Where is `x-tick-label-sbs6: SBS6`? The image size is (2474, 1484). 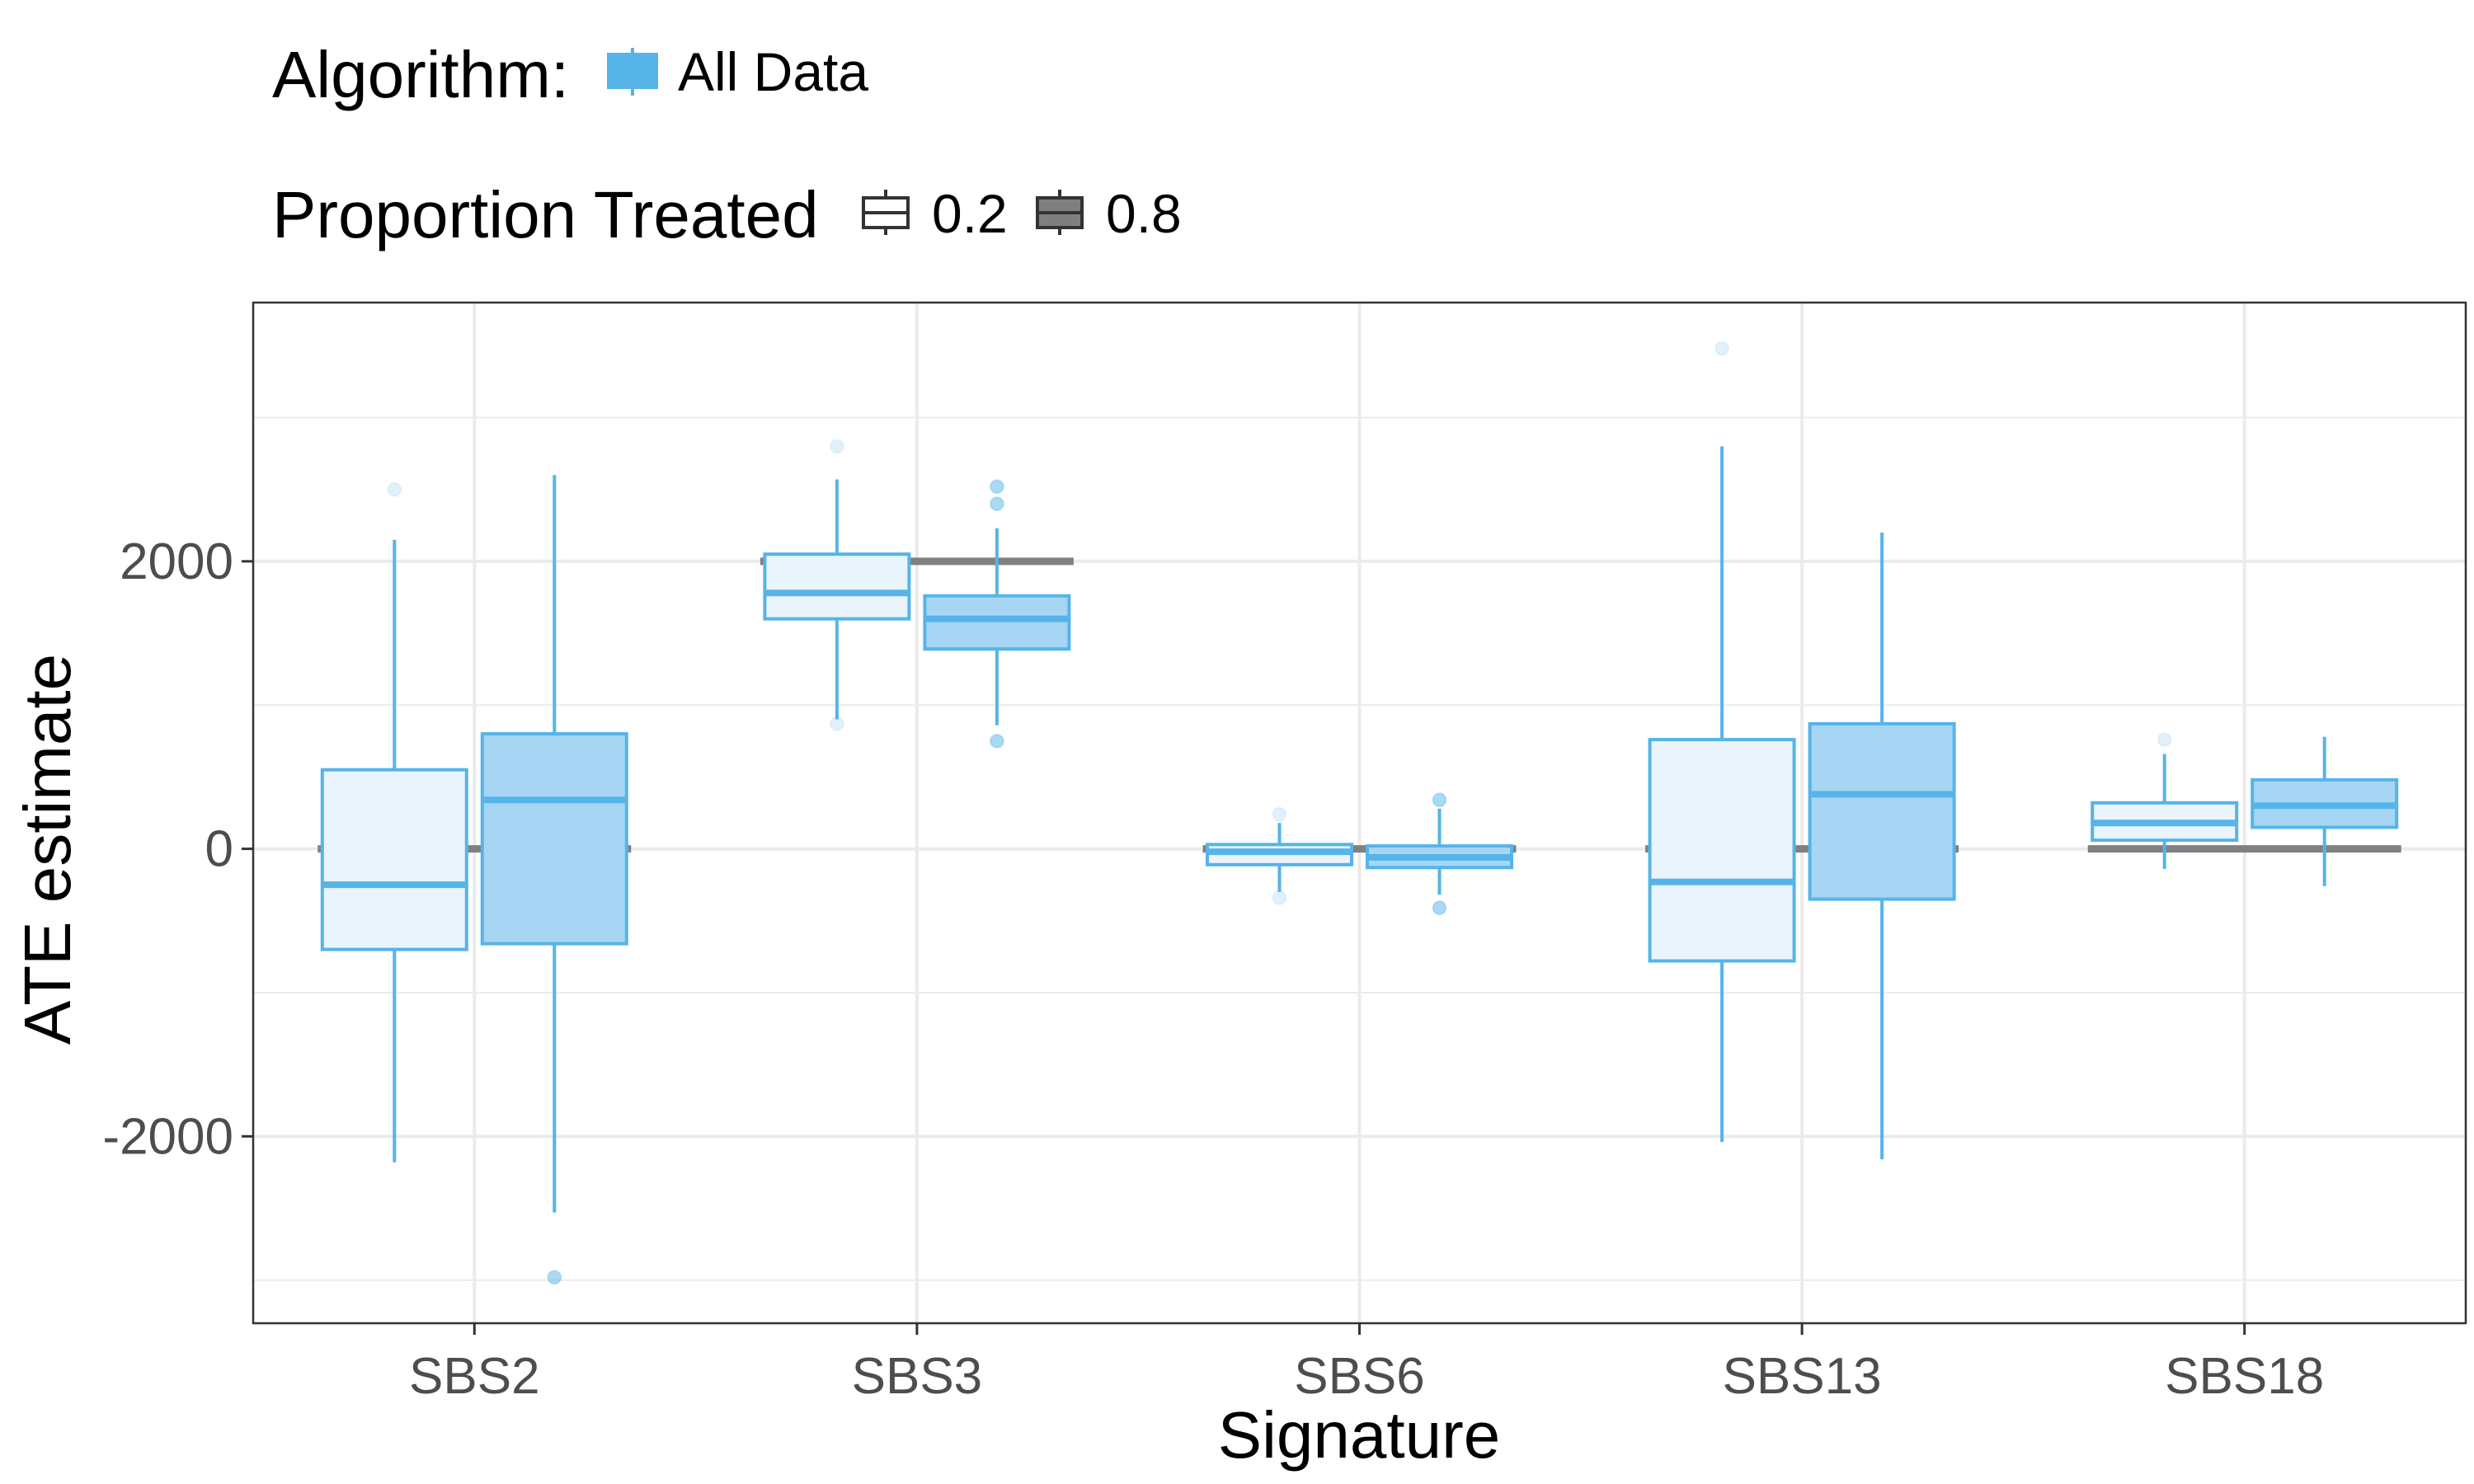
x-tick-label-sbs6: SBS6 is located at coordinates (1359, 1376).